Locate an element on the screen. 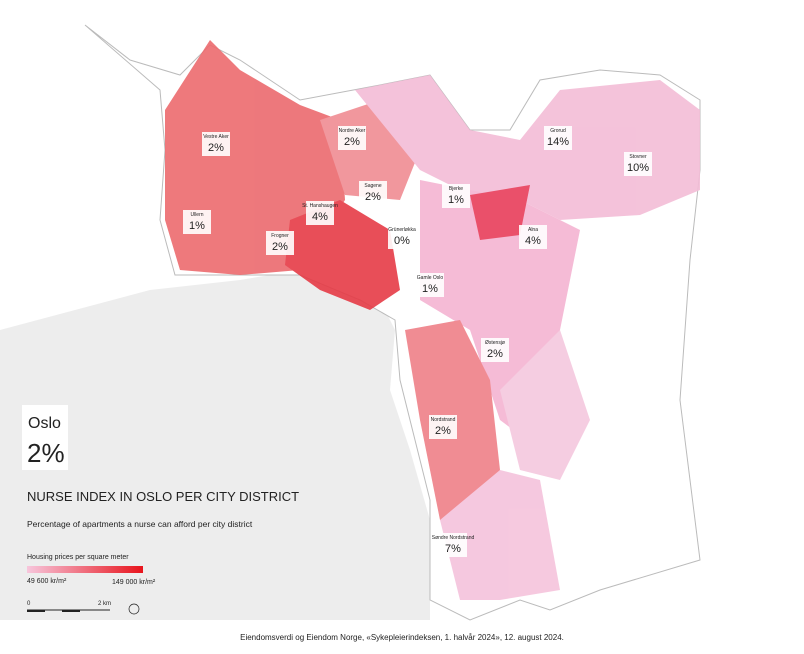  legend-min: 49 600 kr/m² is located at coordinates (47, 581).